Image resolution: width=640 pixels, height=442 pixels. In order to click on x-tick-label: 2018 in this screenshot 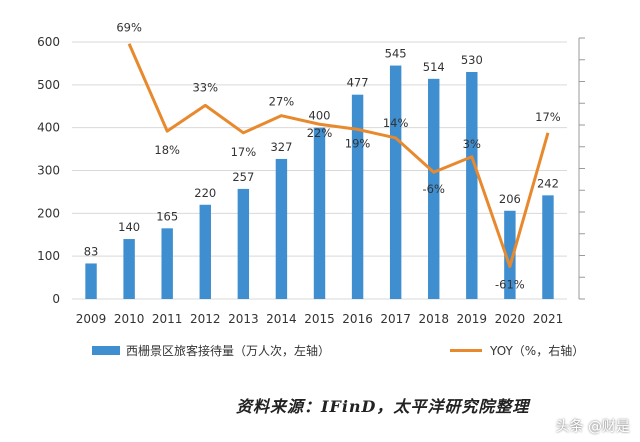, I will do `click(433, 319)`.